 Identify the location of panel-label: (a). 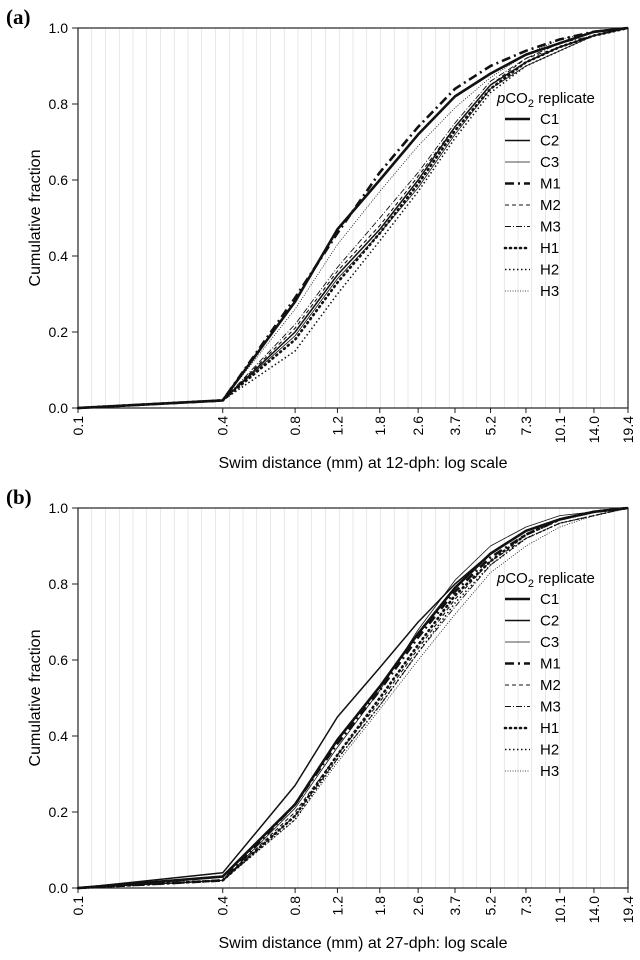
(18, 17).